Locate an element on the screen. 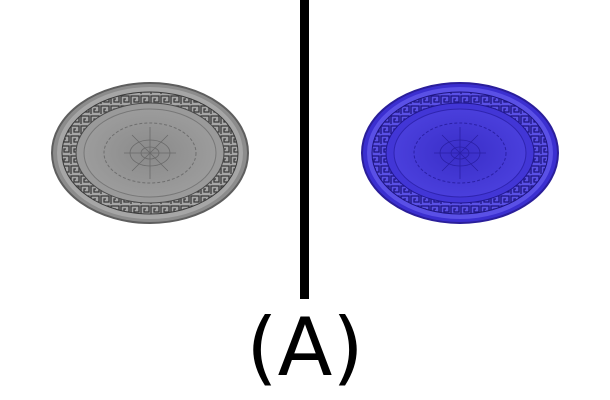 The width and height of the screenshot is (610, 400). grayscale-plate-image is located at coordinates (150, 152).